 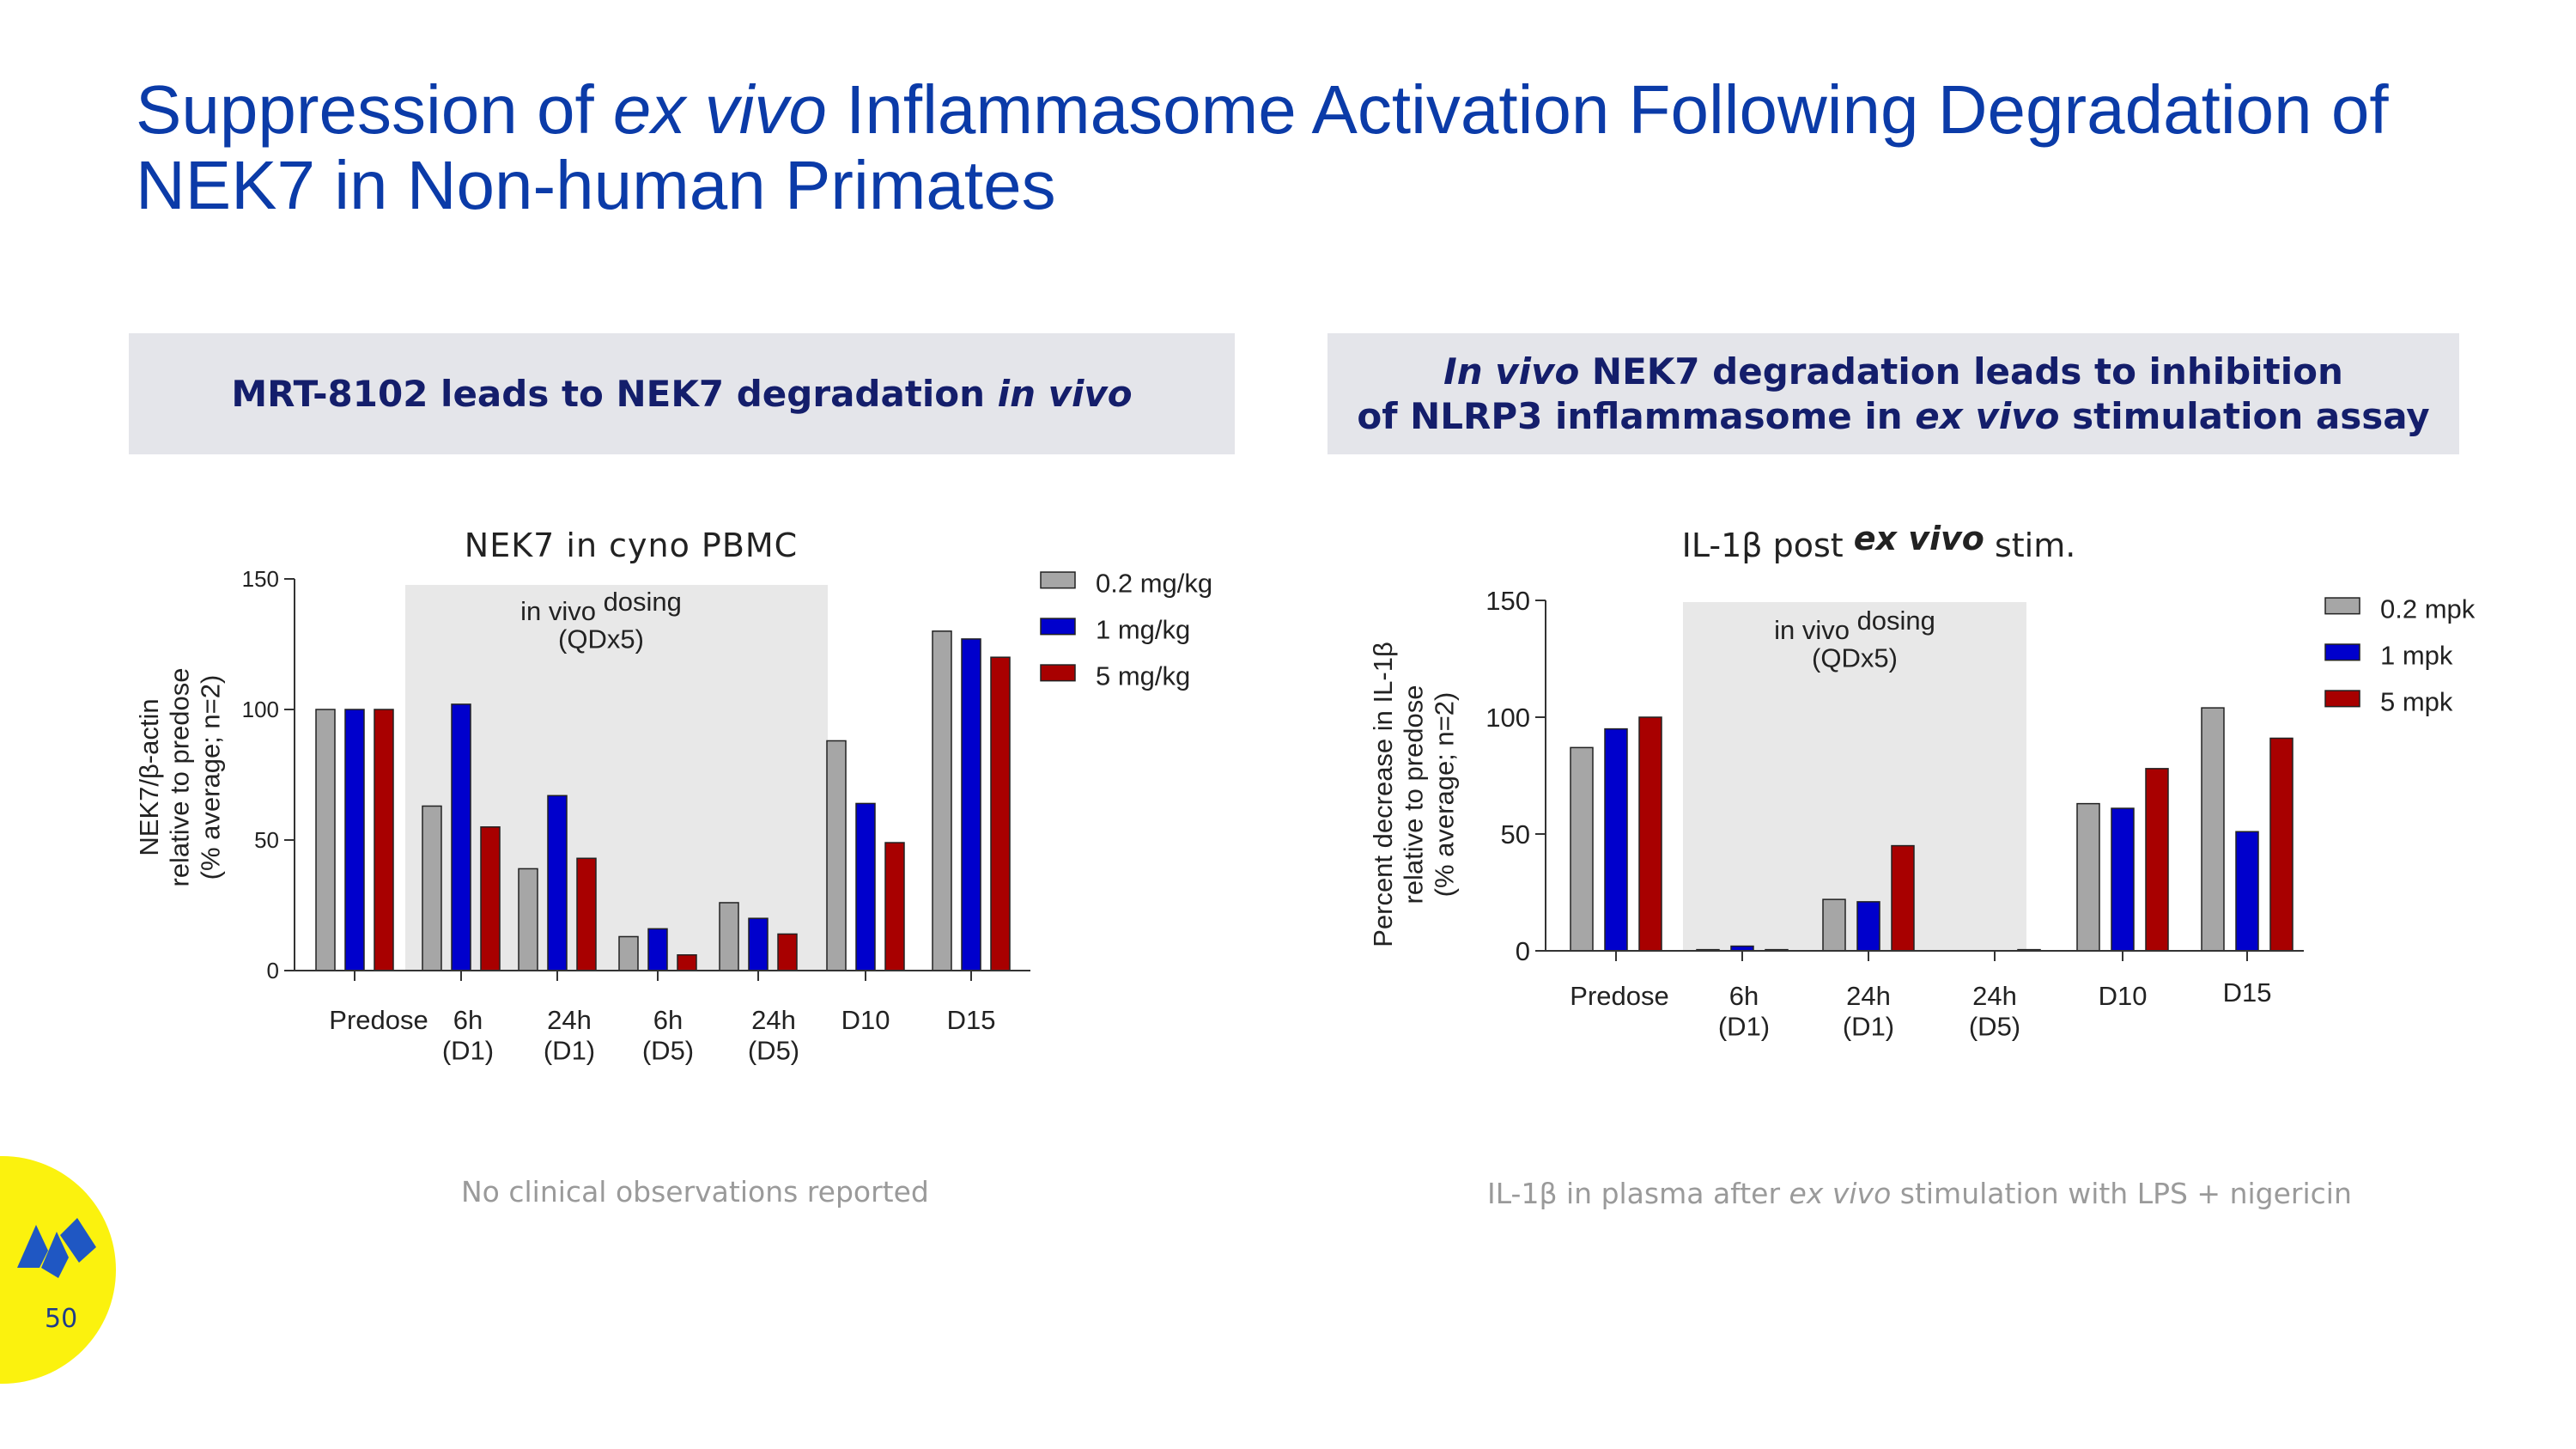 I want to click on legend-label-3: 5 mpk, so click(x=2416, y=701).